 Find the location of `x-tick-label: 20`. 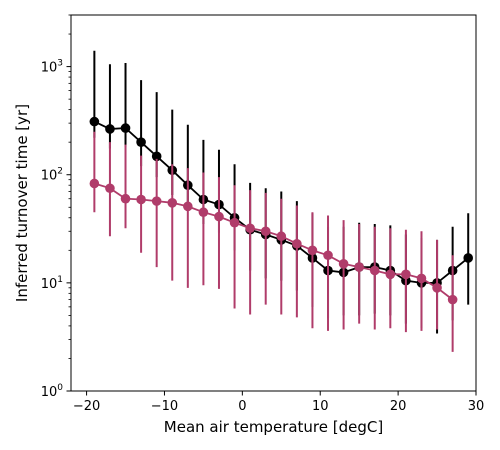

x-tick-label: 20 is located at coordinates (398, 406).